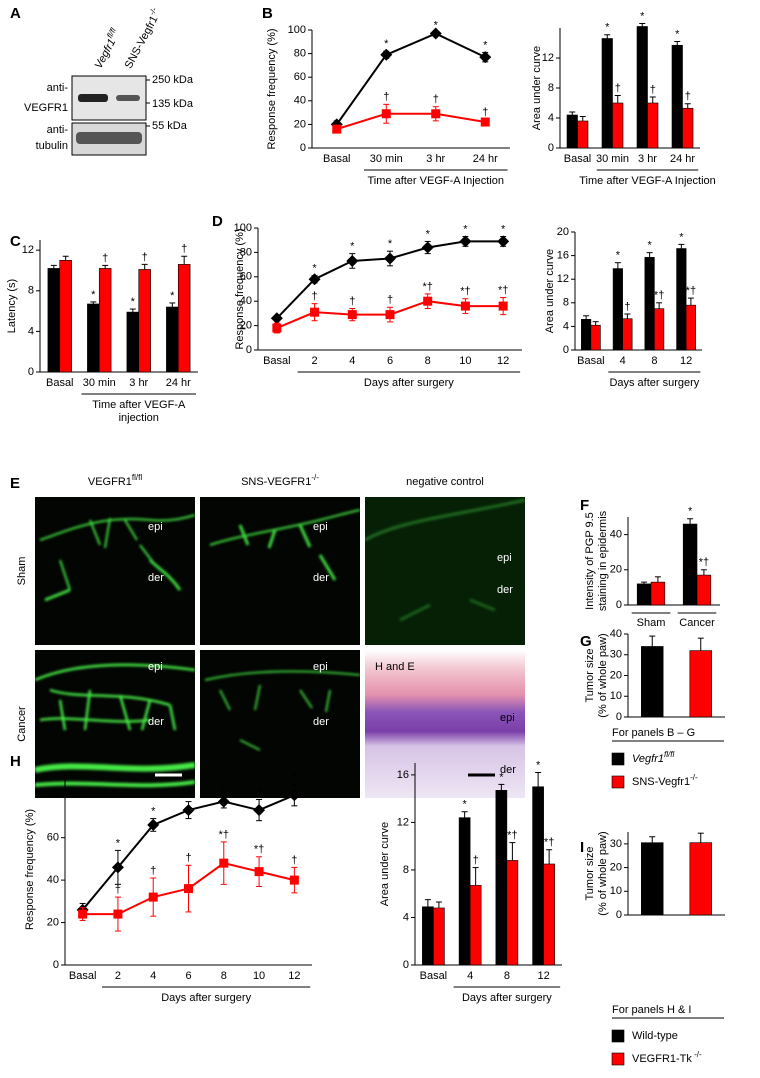 The width and height of the screenshot is (760, 1078). Describe the element at coordinates (15, 241) in the screenshot. I see `panel-letter: C` at that location.